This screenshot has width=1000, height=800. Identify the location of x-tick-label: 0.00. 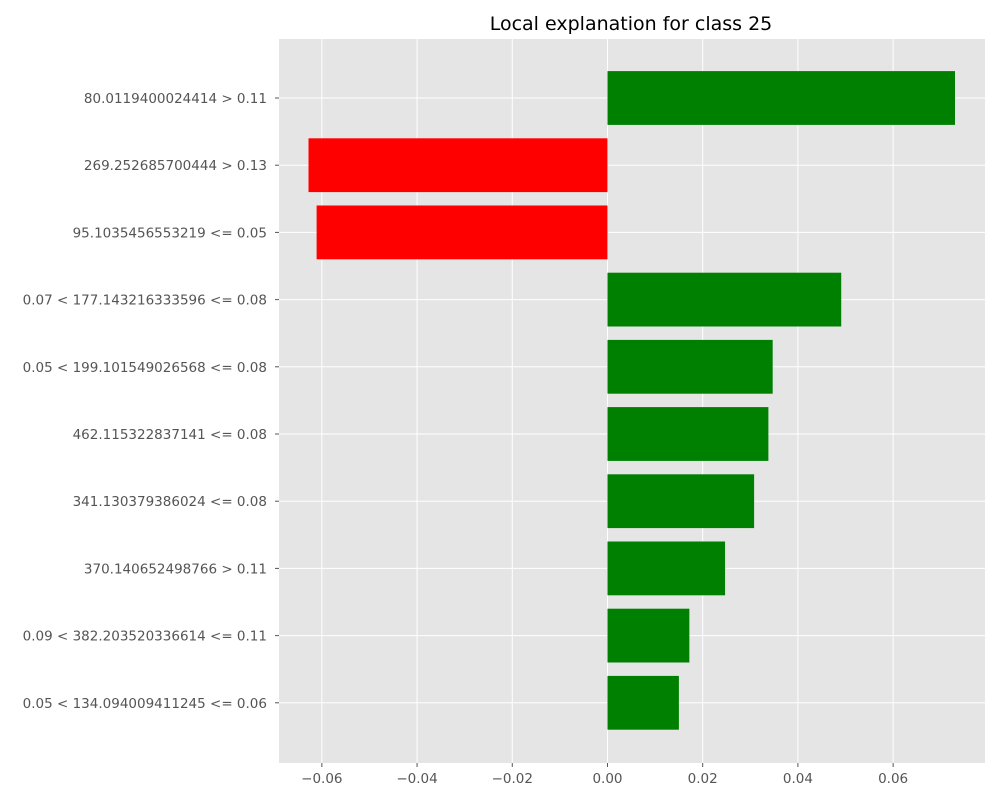
(607, 779).